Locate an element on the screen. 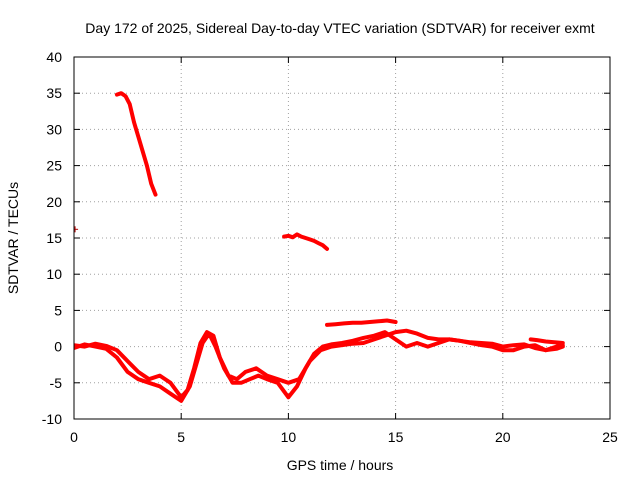 This screenshot has height=480, width=640. series-noon-mid is located at coordinates (305, 241).